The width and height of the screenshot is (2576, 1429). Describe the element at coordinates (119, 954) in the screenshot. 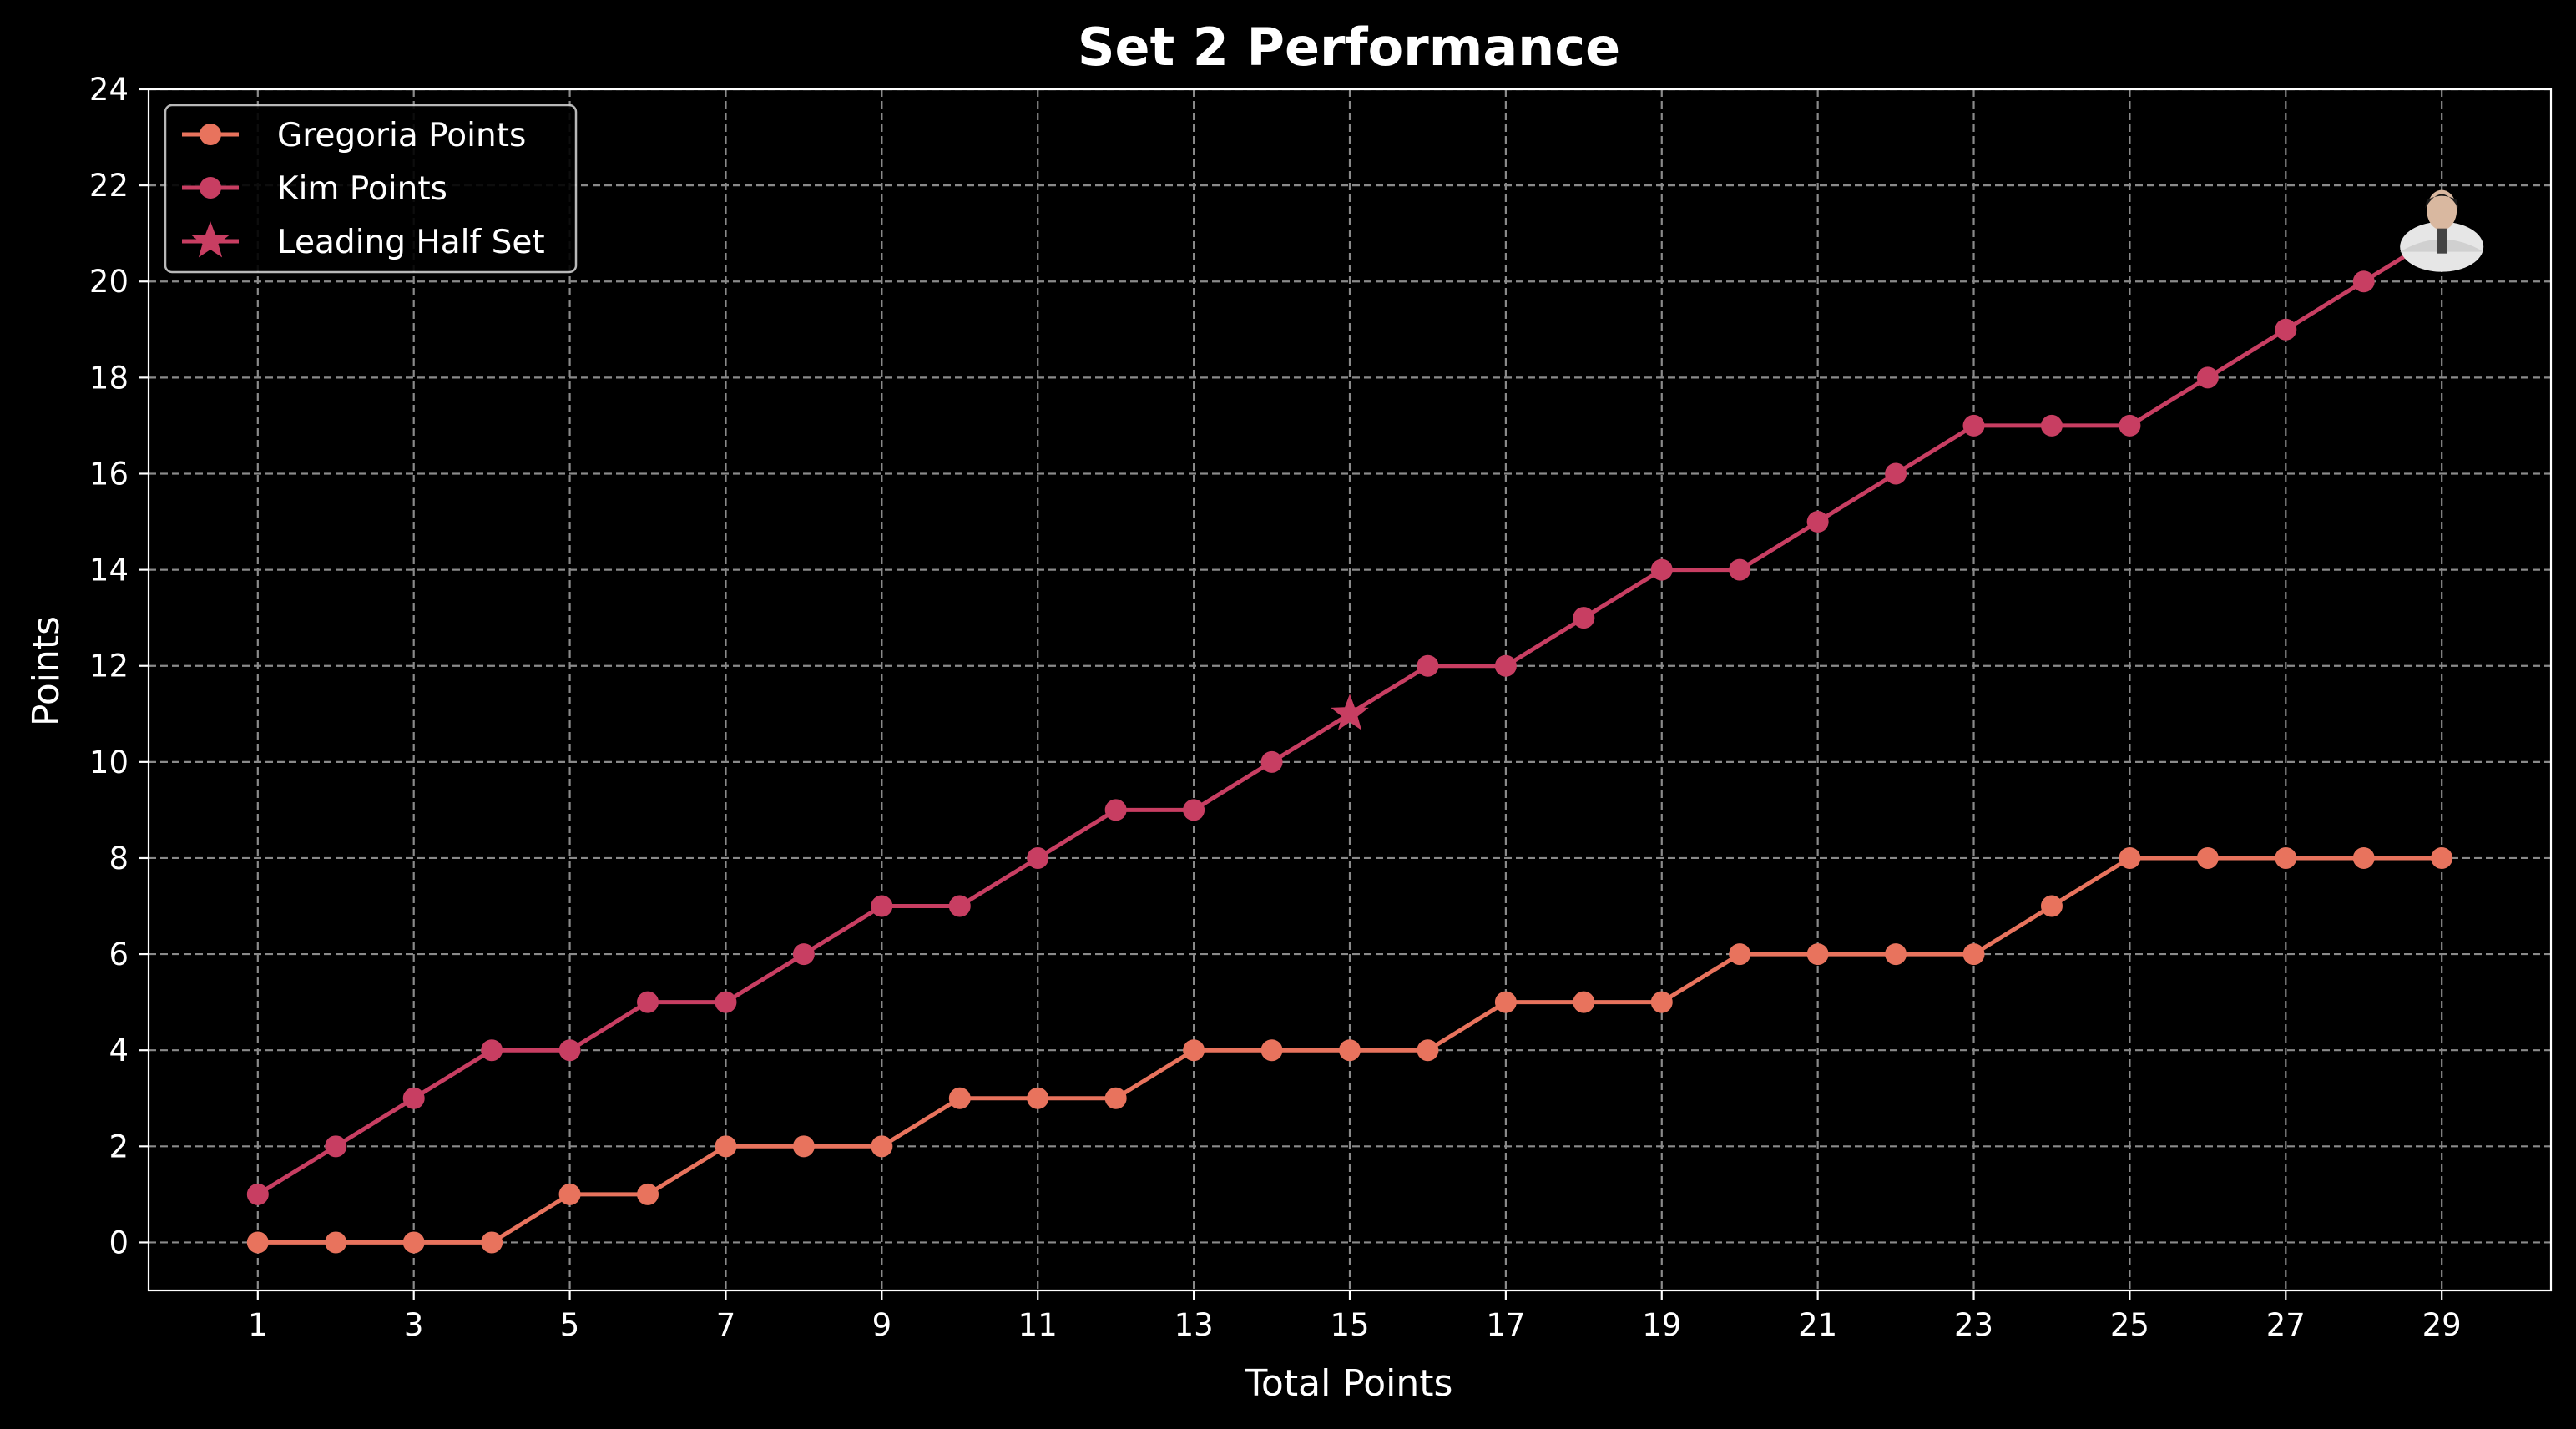

I see `y-tick-label: 6` at that location.